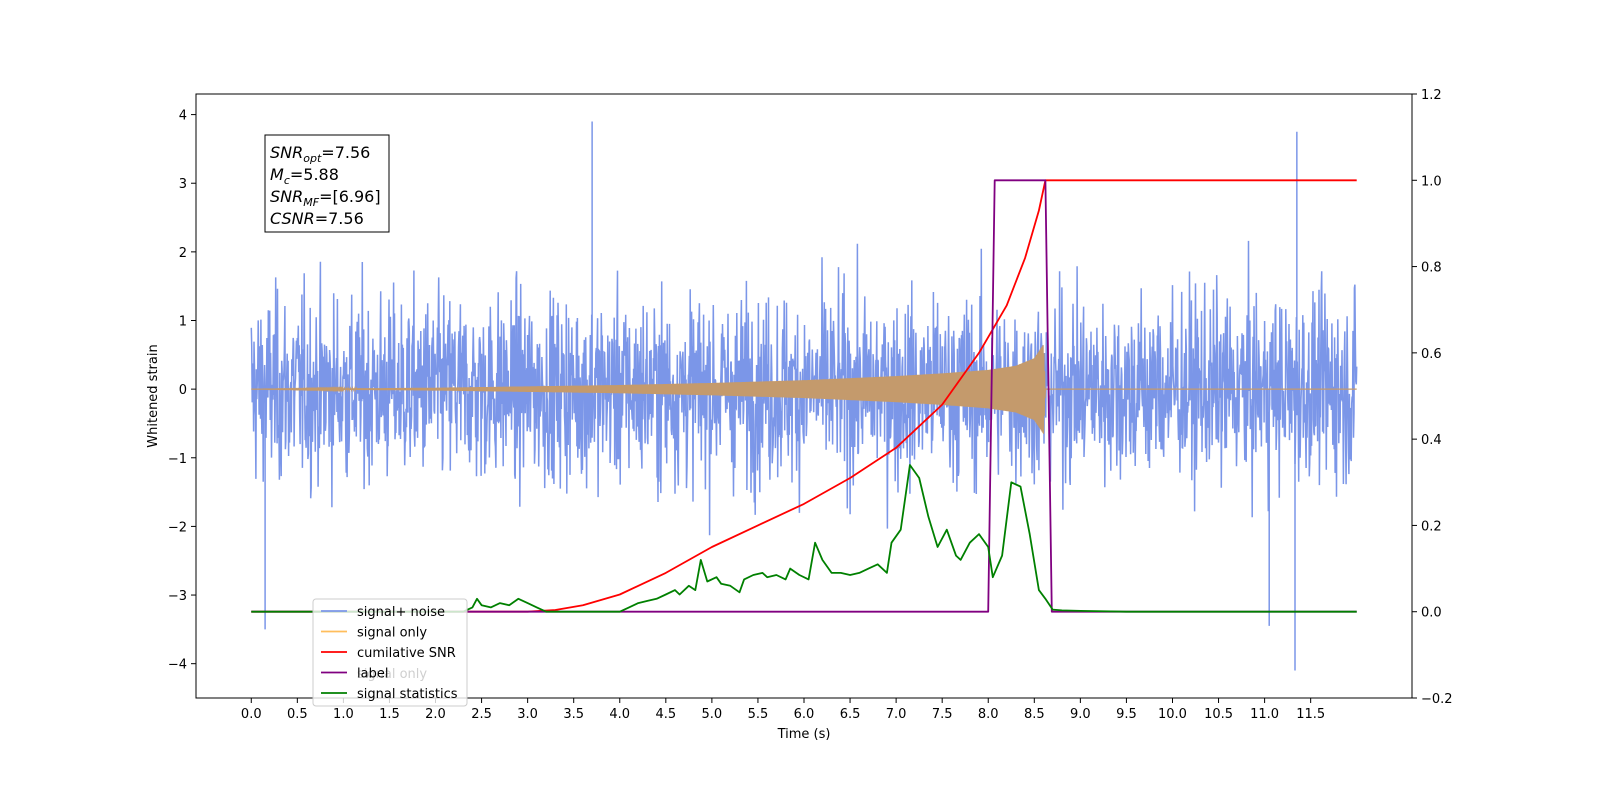 Image resolution: width=1600 pixels, height=800 pixels. I want to click on x-tick-label: 2.0, so click(435, 714).